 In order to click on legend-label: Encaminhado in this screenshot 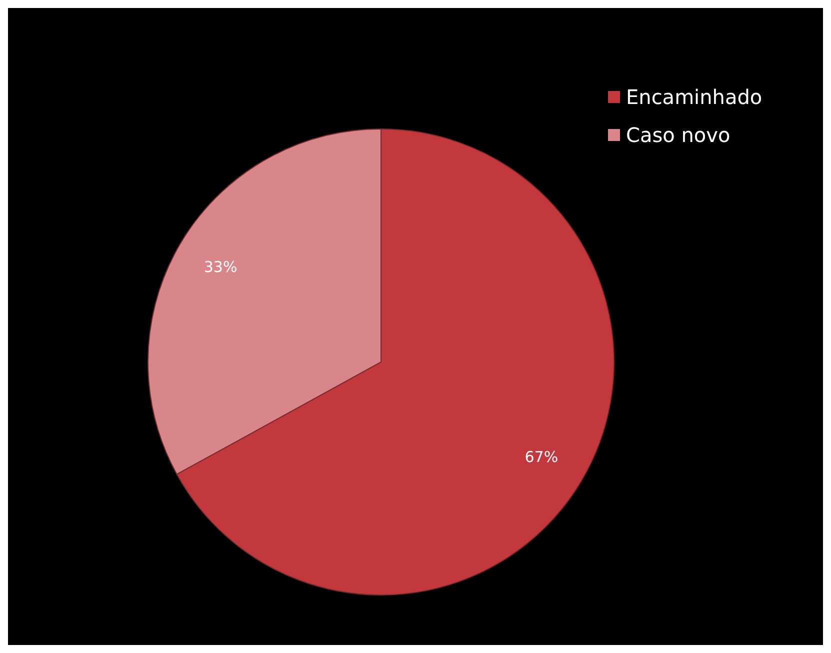, I will do `click(694, 97)`.